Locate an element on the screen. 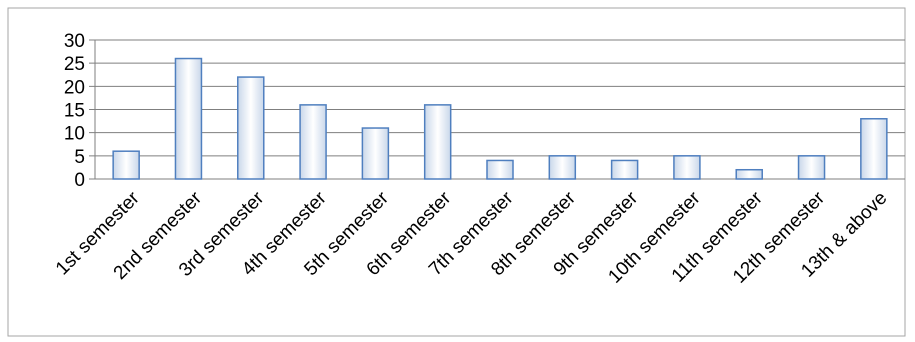 Image resolution: width=915 pixels, height=342 pixels. y-tick-label: 25 is located at coordinates (74, 64).